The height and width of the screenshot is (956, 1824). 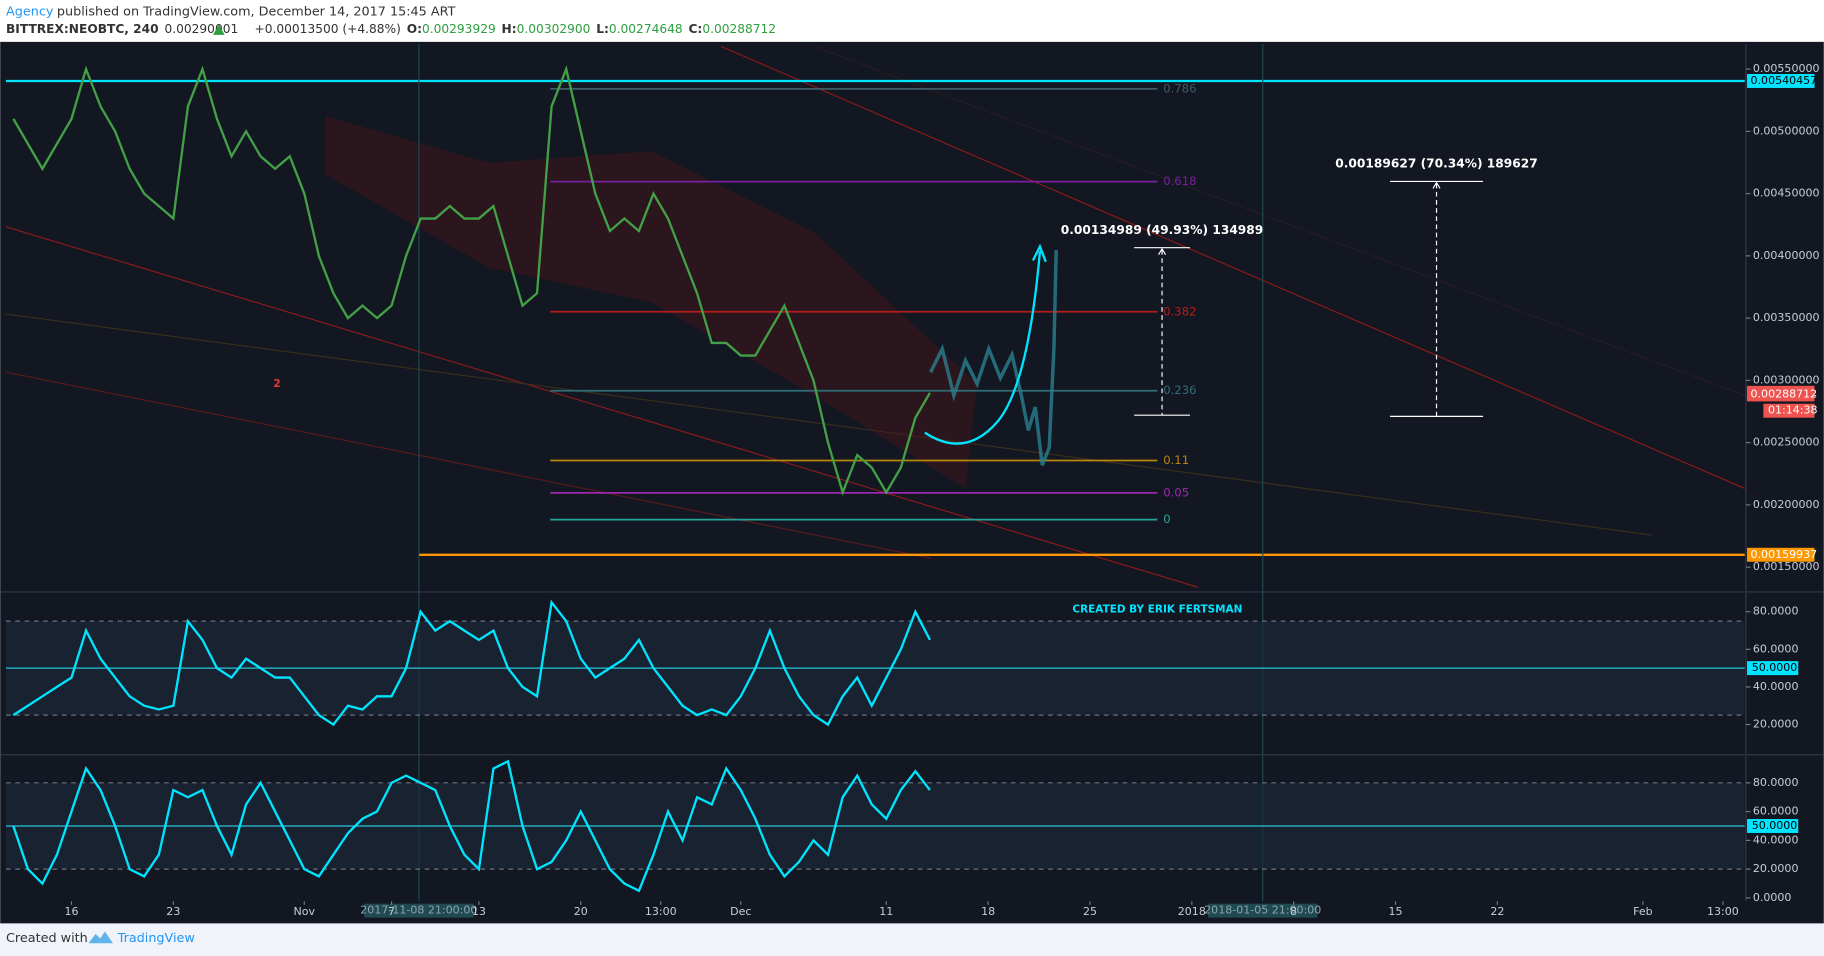 I want to click on fib-label: 0.618, so click(x=1179, y=181).